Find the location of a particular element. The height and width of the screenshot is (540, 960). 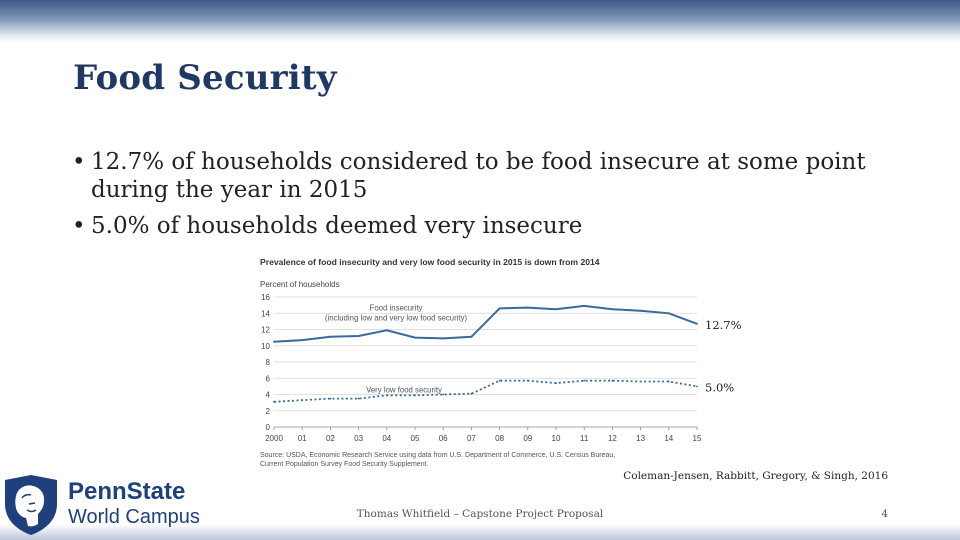

bullet-item: • 5.0% of households deemed very insecure is located at coordinates (492, 226).